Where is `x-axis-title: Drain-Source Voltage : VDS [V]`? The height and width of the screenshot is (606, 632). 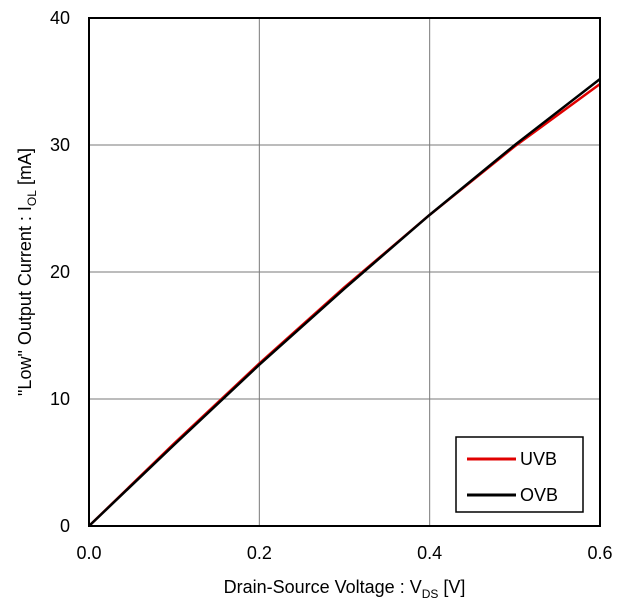
x-axis-title: Drain-Source Voltage : VDS [V] is located at coordinates (345, 589).